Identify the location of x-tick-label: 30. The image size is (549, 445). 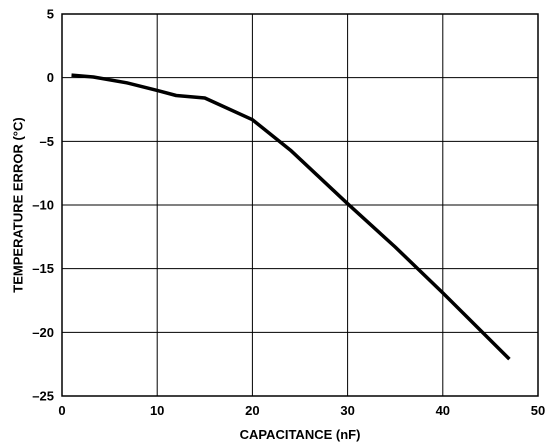
(347, 410).